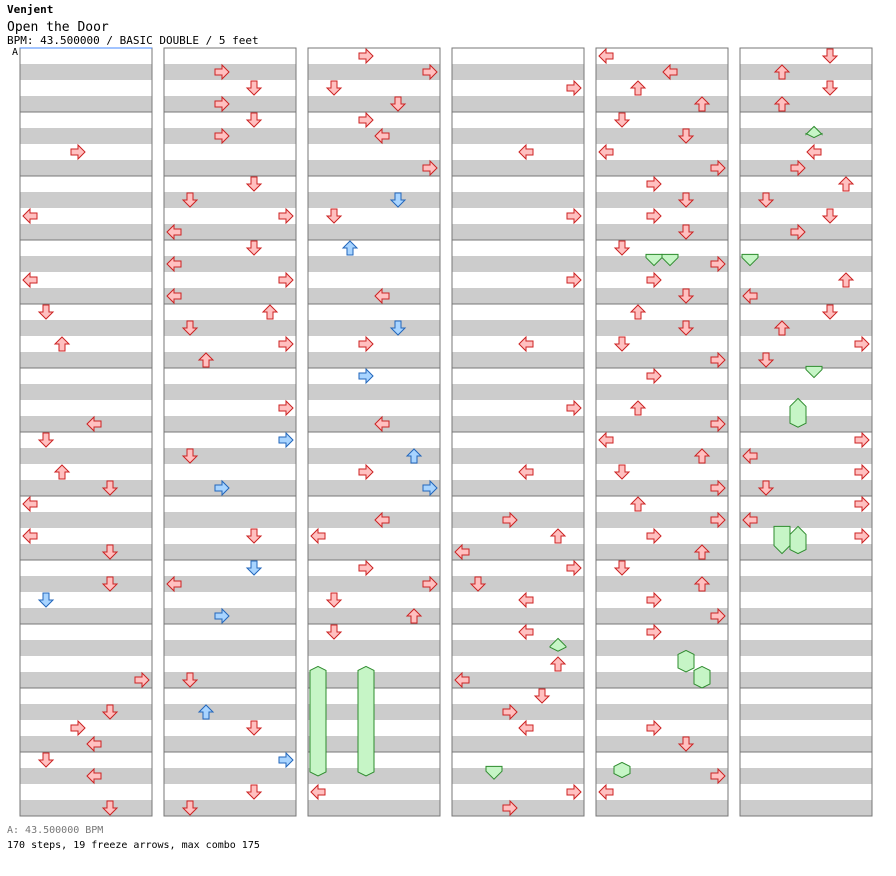  I want to click on song-title: Open the Door, so click(58, 27).